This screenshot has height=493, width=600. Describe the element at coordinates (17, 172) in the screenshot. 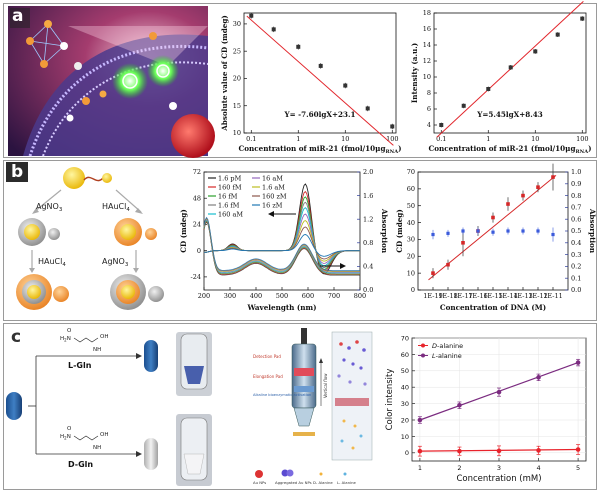

I see `panel-label-b: b` at that location.